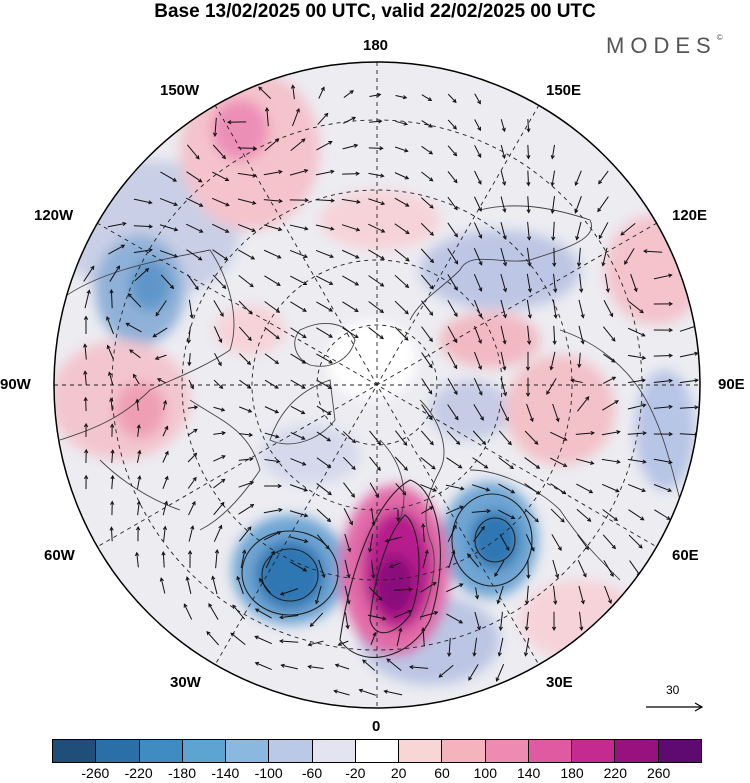 This screenshot has height=783, width=750. What do you see at coordinates (658, 773) in the screenshot?
I see `colorbar-tick-label: 260` at bounding box center [658, 773].